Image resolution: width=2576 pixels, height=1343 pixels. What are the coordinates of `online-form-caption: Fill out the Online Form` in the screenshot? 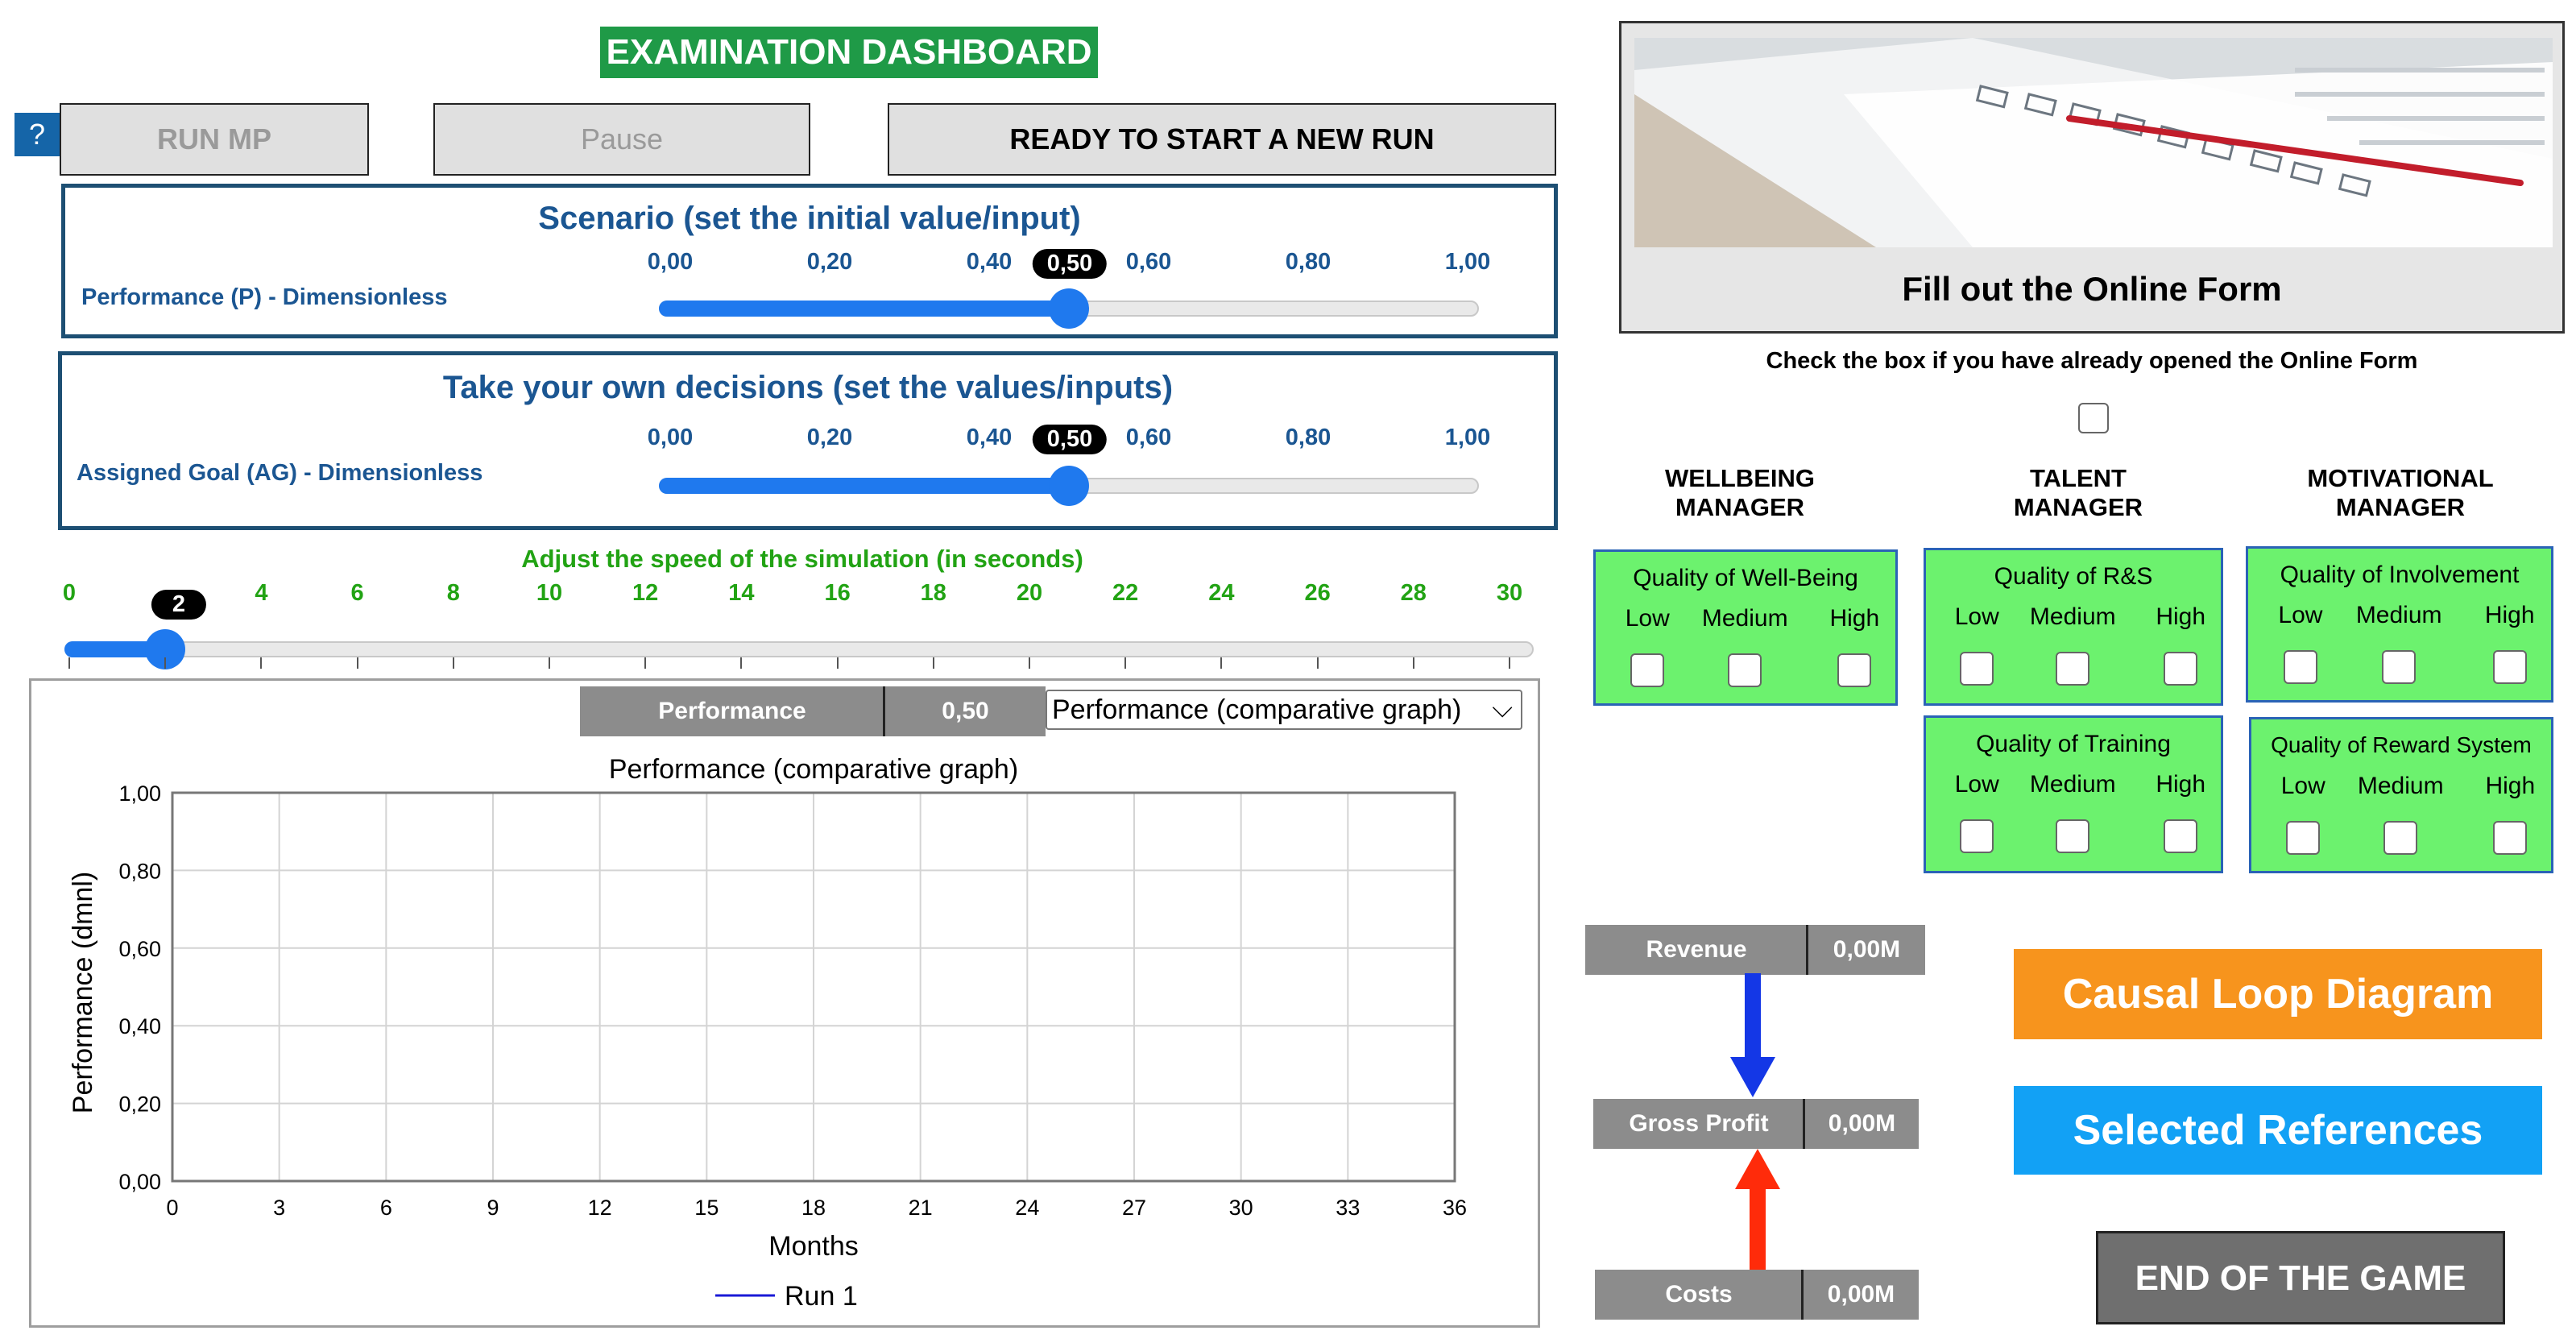 It's located at (2092, 289).